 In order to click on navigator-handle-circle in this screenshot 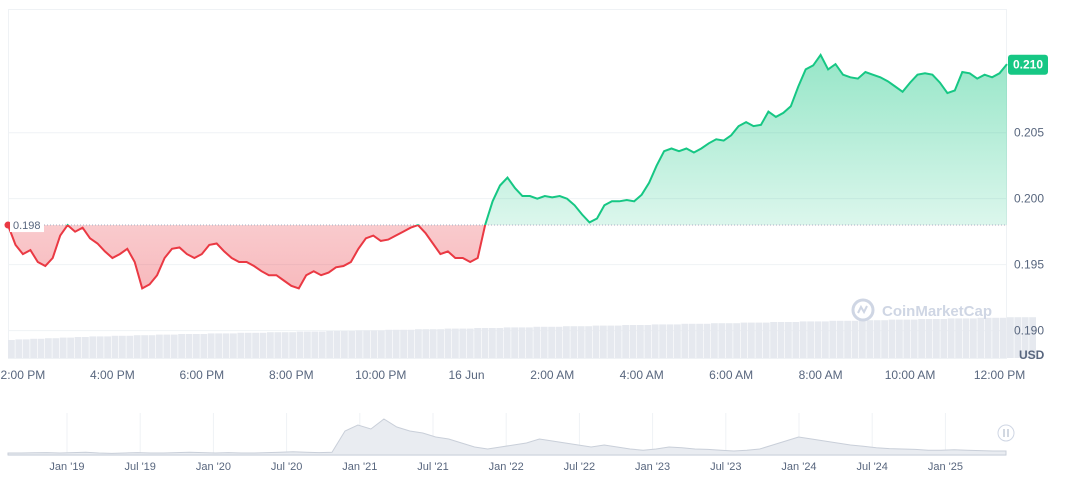, I will do `click(1006, 433)`.